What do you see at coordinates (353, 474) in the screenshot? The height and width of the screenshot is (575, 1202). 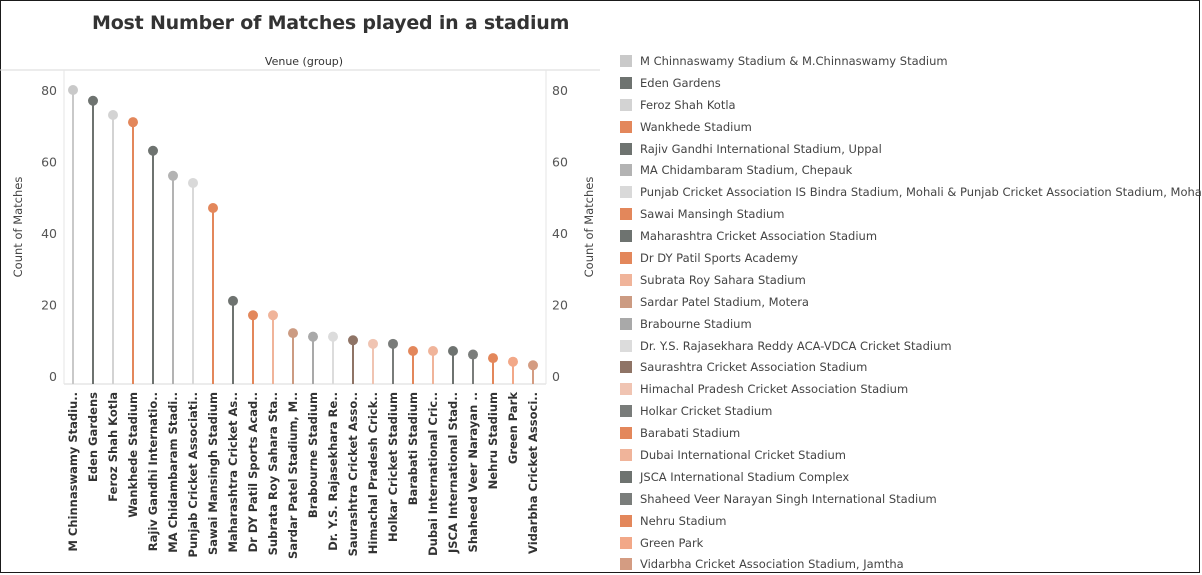 I see `x-tick-label: Saurashtra Cricket Asso..` at bounding box center [353, 474].